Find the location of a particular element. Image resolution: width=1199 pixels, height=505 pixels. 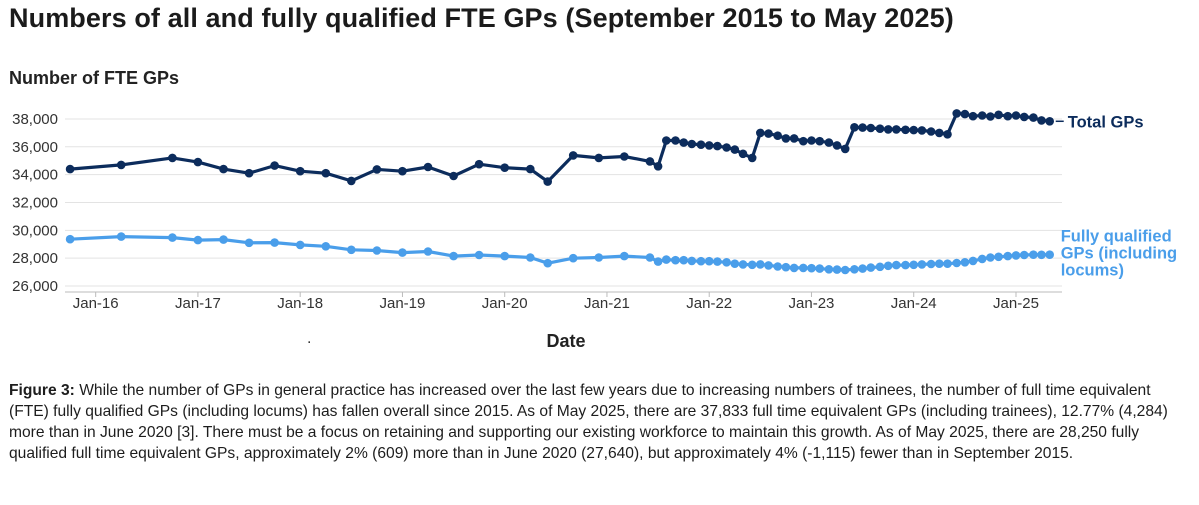

y-tick-label: 30,000 is located at coordinates (35, 230).